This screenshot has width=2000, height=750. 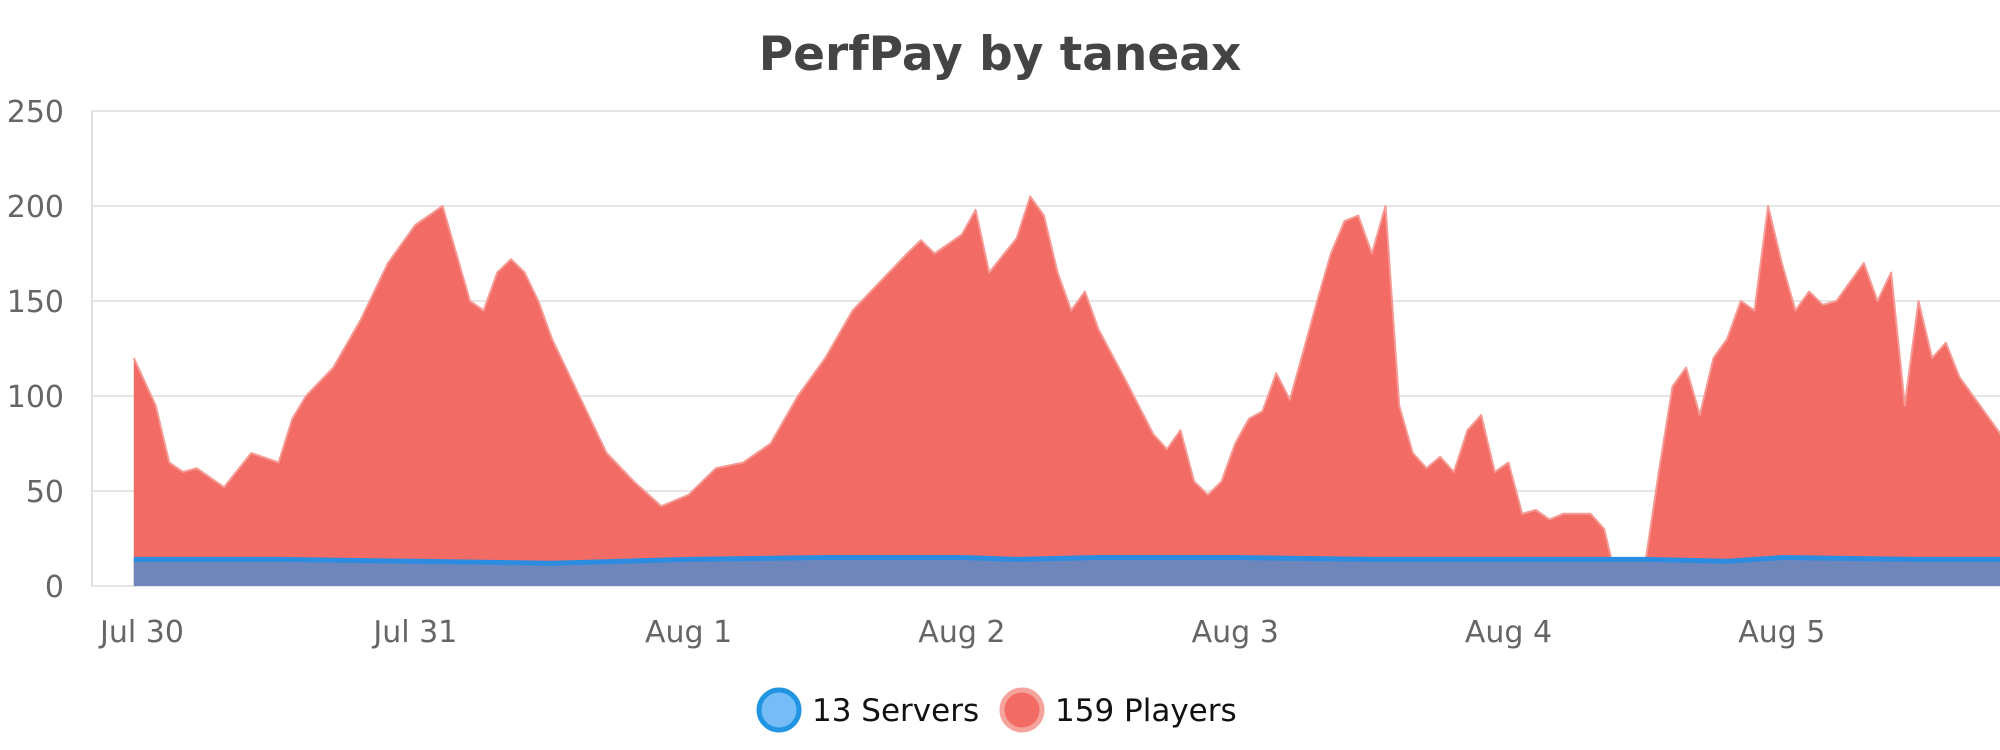 What do you see at coordinates (141, 632) in the screenshot?
I see `x-tick-label: Jul 30` at bounding box center [141, 632].